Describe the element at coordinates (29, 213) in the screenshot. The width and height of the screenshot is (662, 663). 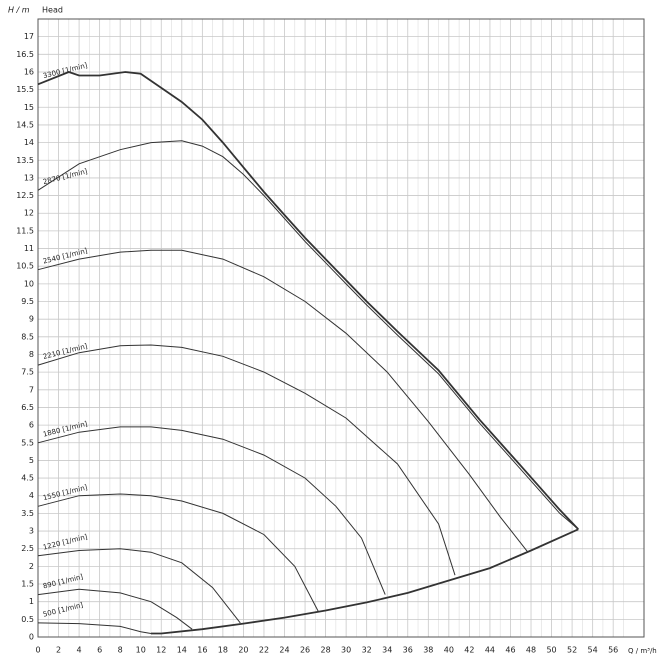
I see `y-tick-label: 12` at that location.